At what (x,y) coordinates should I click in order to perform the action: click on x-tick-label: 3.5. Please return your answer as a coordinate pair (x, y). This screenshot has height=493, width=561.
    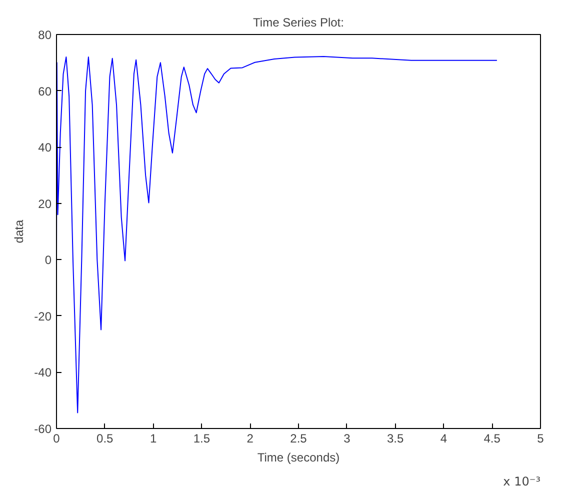
    Looking at the image, I should click on (395, 439).